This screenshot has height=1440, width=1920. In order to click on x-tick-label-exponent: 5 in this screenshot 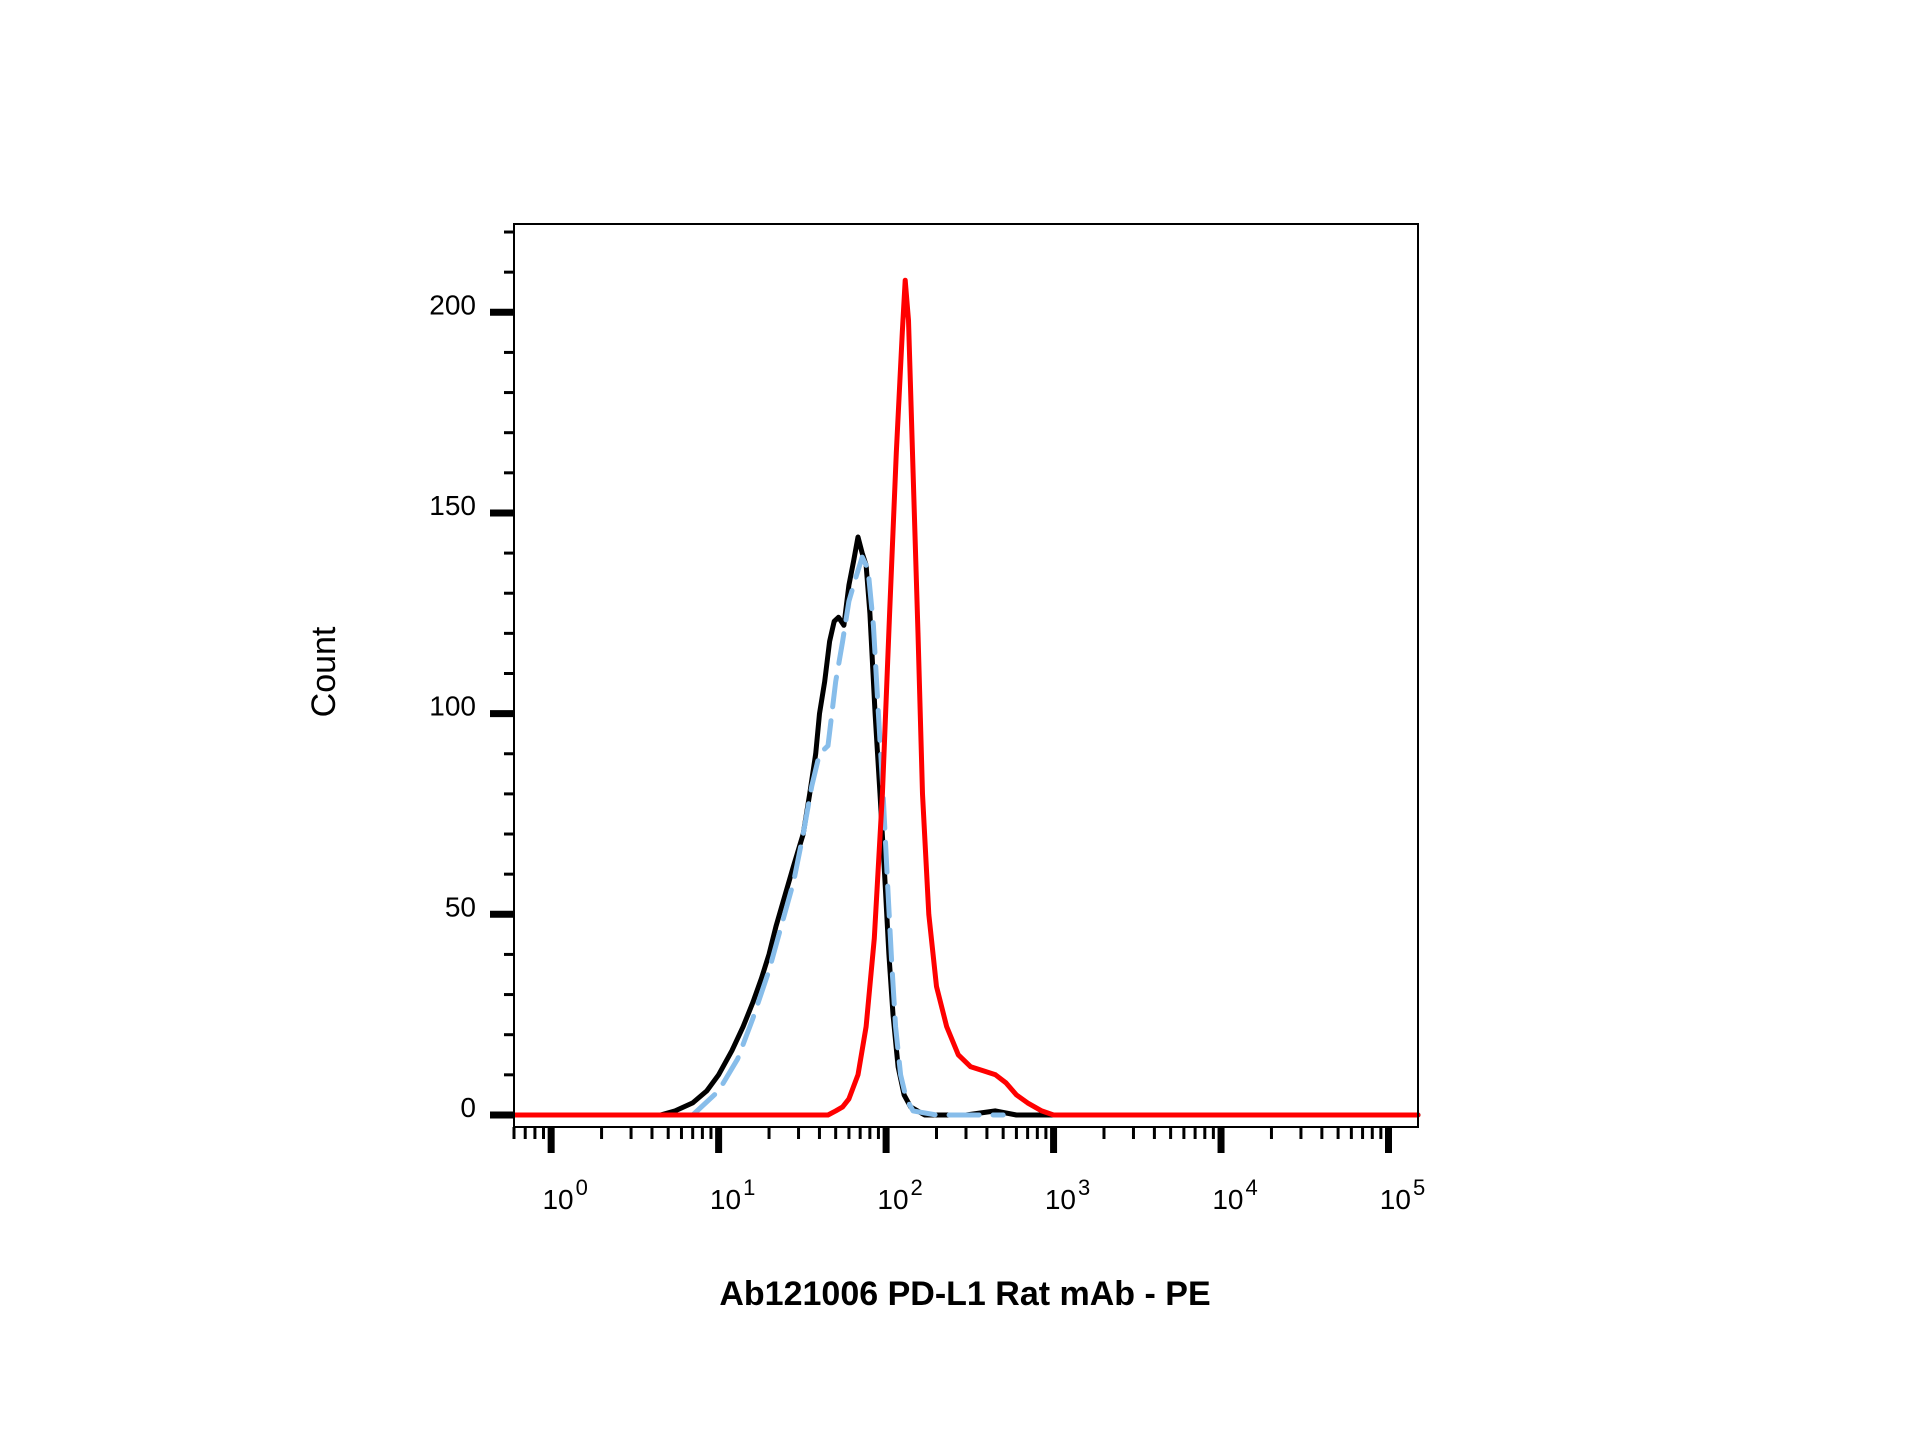, I will do `click(1419, 1187)`.